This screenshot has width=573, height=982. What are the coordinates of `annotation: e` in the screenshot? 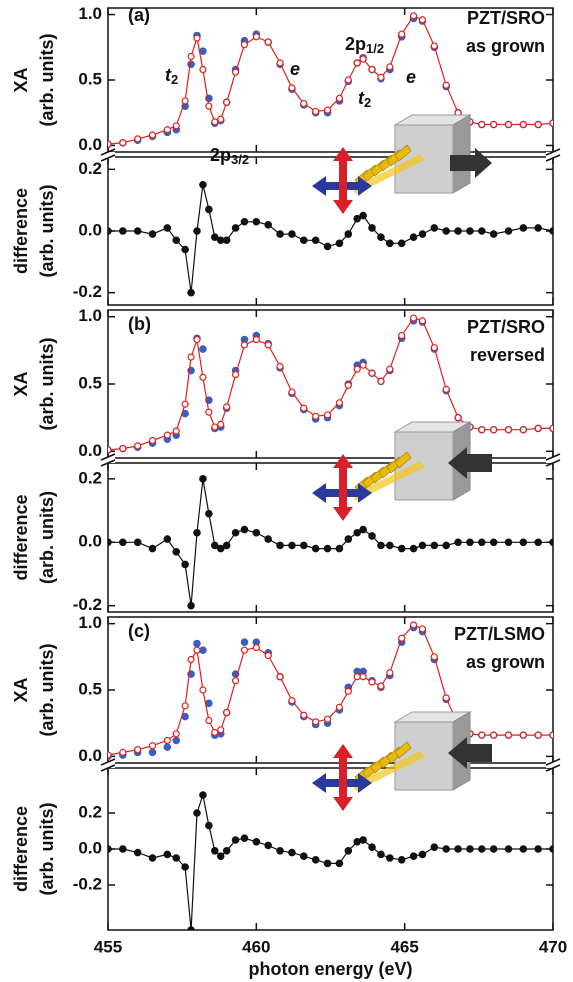 It's located at (295, 69).